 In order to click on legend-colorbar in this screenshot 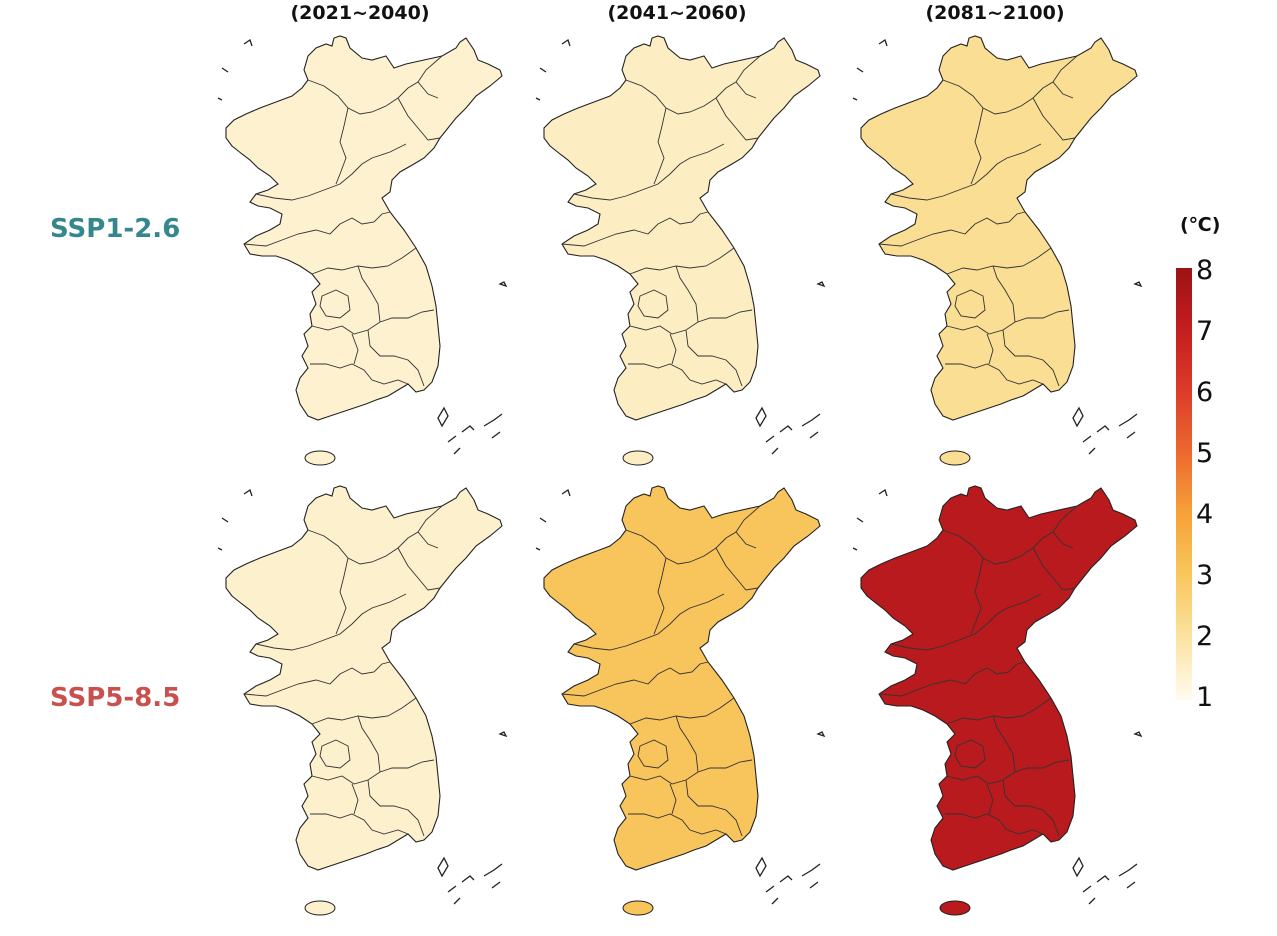, I will do `click(1184, 484)`.